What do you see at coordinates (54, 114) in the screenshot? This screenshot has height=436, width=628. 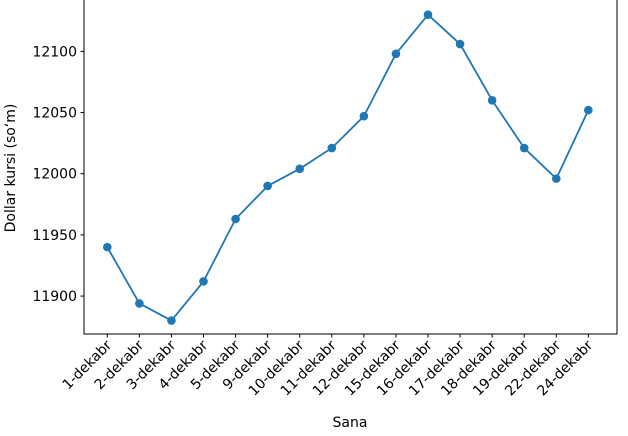 I see `y-tick-label: 12050` at bounding box center [54, 114].